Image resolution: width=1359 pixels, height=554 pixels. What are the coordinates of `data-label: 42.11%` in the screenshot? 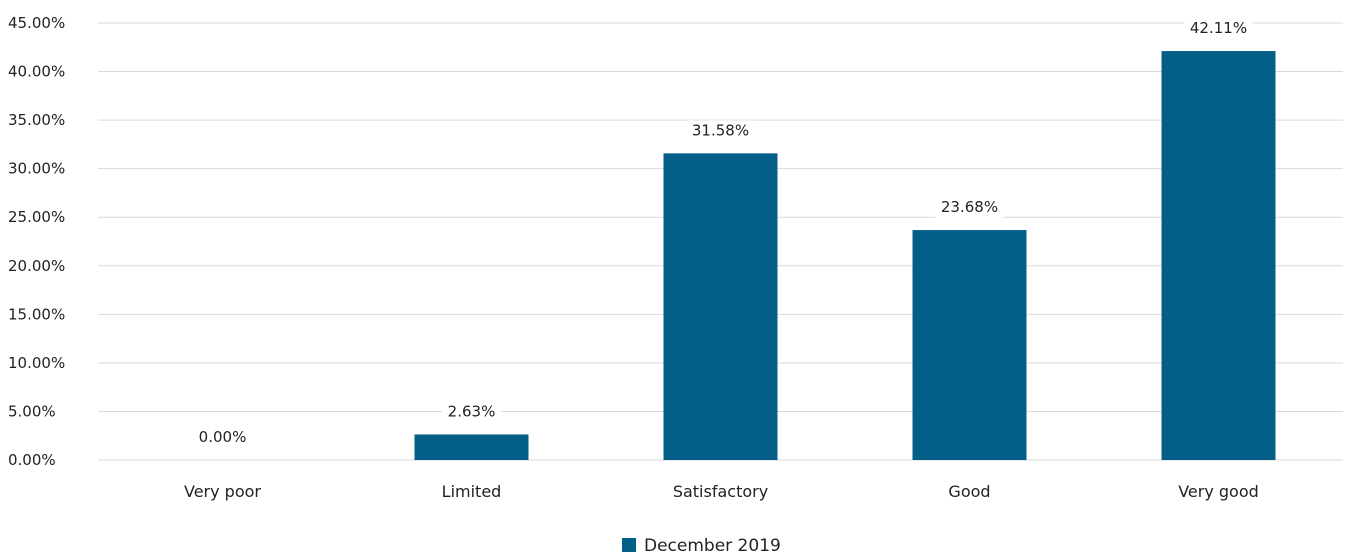 It's located at (1218, 28).